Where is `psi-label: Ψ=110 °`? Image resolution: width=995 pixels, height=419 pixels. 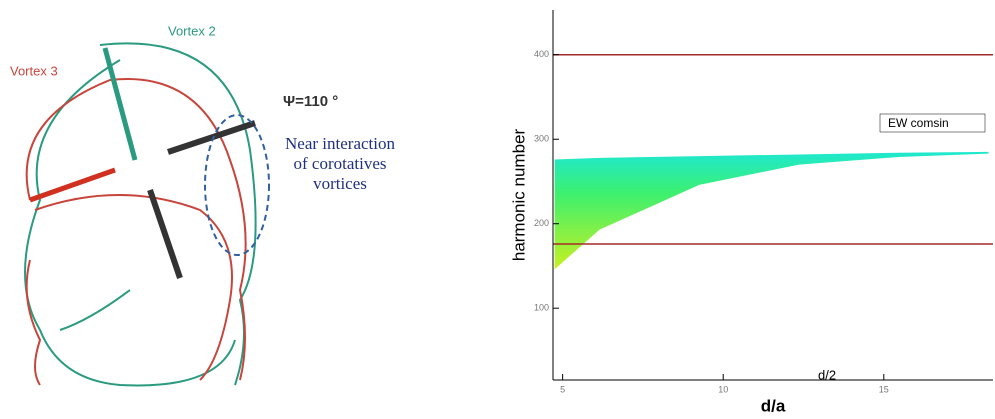
psi-label: Ψ=110 ° is located at coordinates (310, 101).